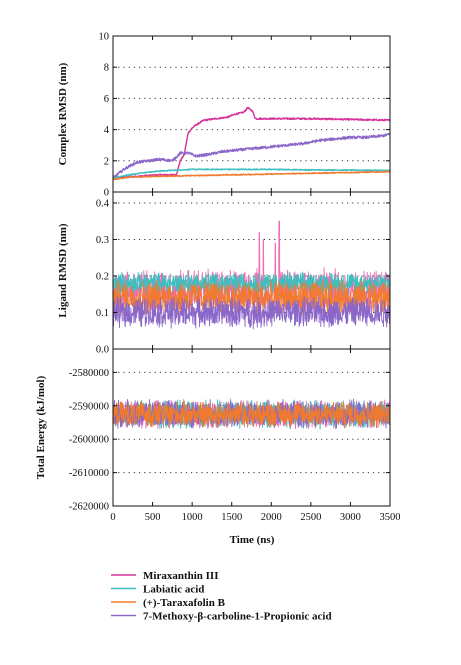  What do you see at coordinates (184, 603) in the screenshot?
I see `legend-label: (+)-Taraxafolin B` at bounding box center [184, 603].